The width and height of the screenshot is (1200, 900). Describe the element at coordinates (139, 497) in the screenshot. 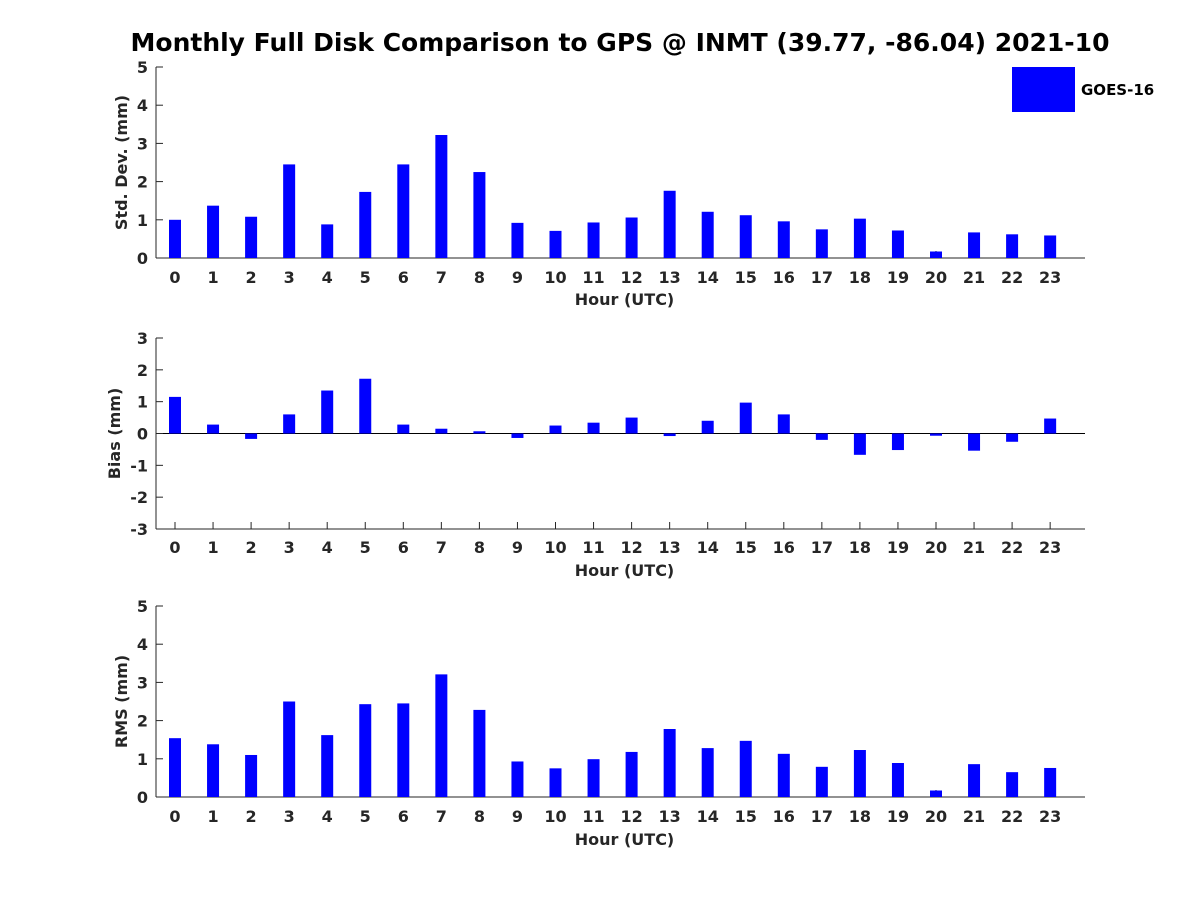

I see `y-tick-label: -2` at that location.